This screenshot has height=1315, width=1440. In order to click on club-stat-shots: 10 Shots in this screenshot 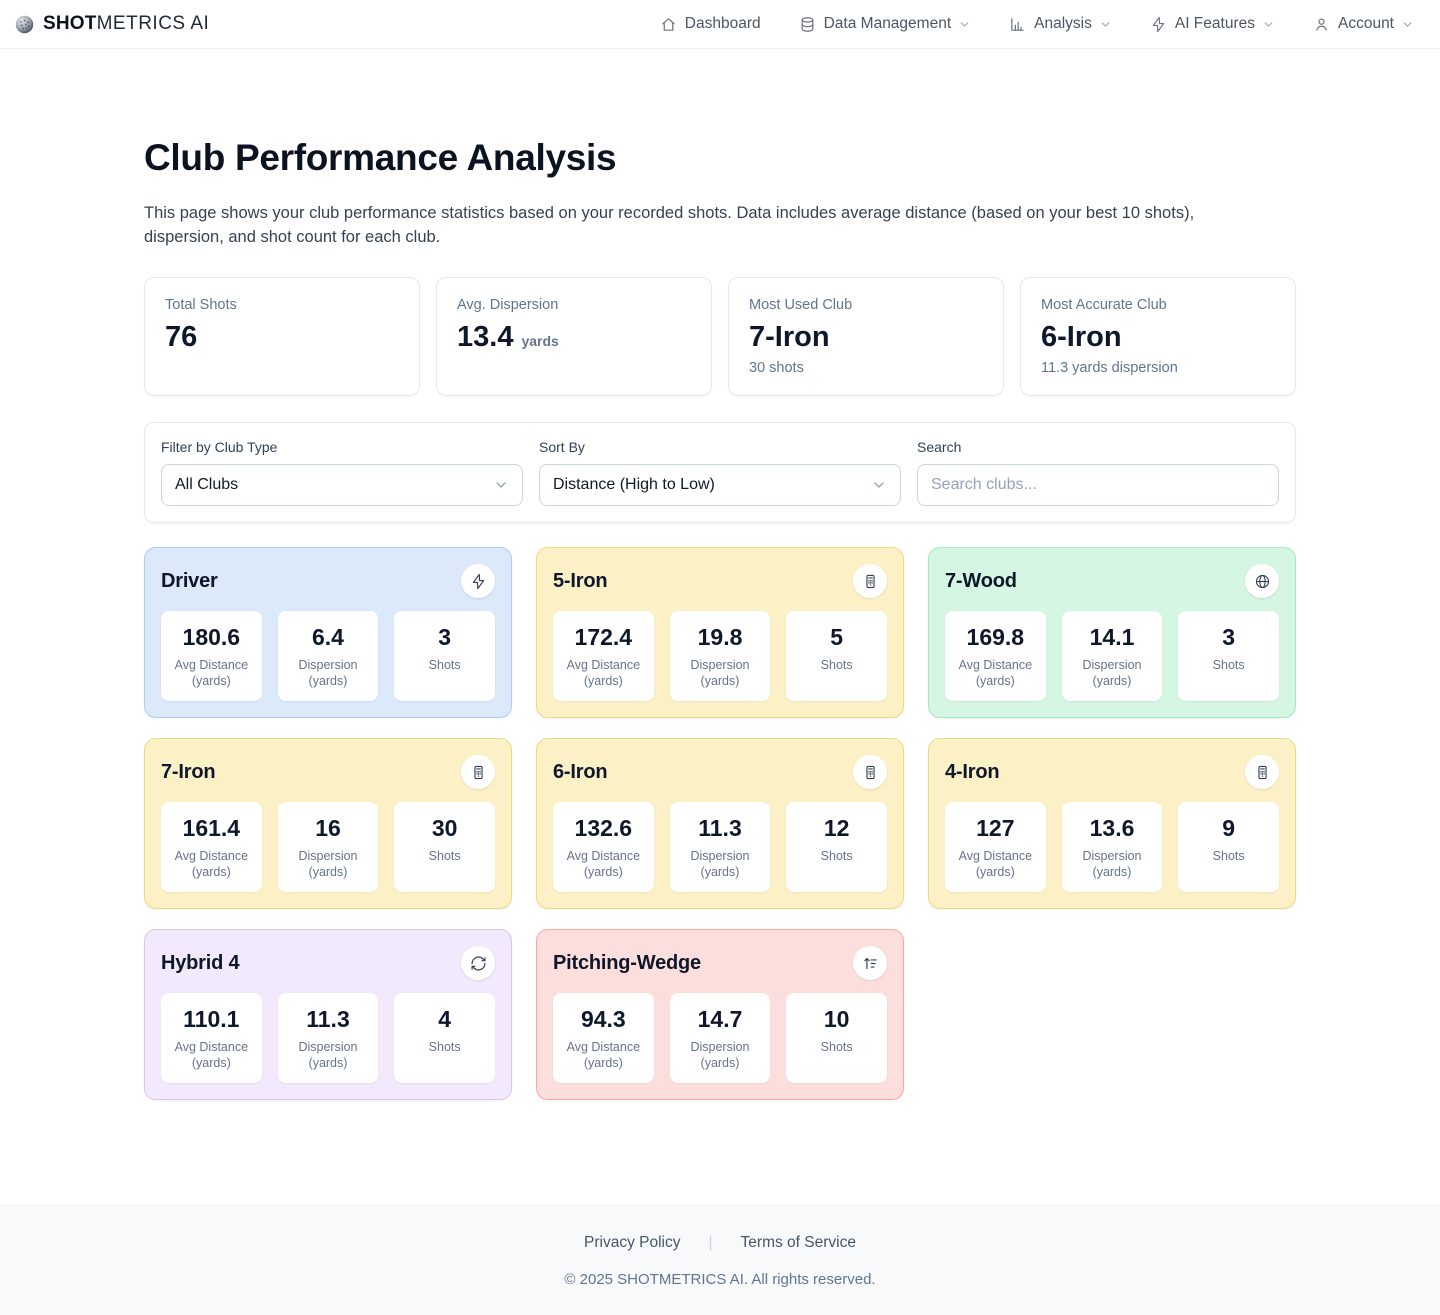, I will do `click(836, 1038)`.